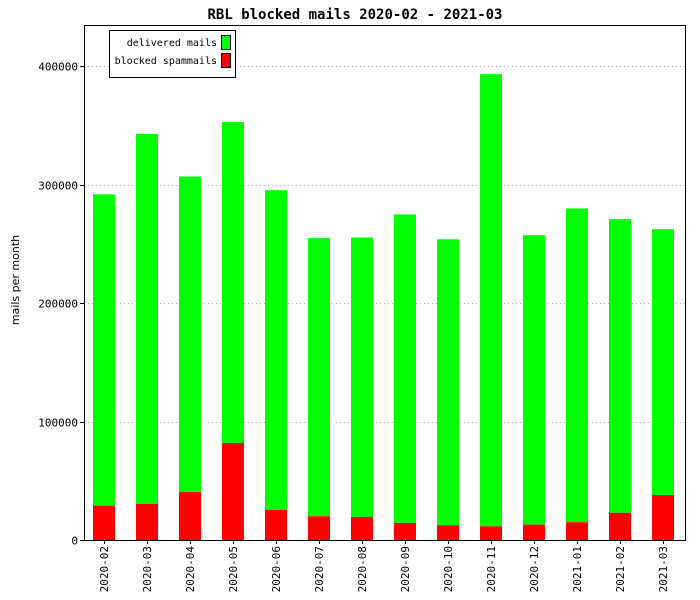 This screenshot has width=700, height=600. Describe the element at coordinates (319, 569) in the screenshot. I see `x-tick-label-2020-07: 2020-07` at that location.